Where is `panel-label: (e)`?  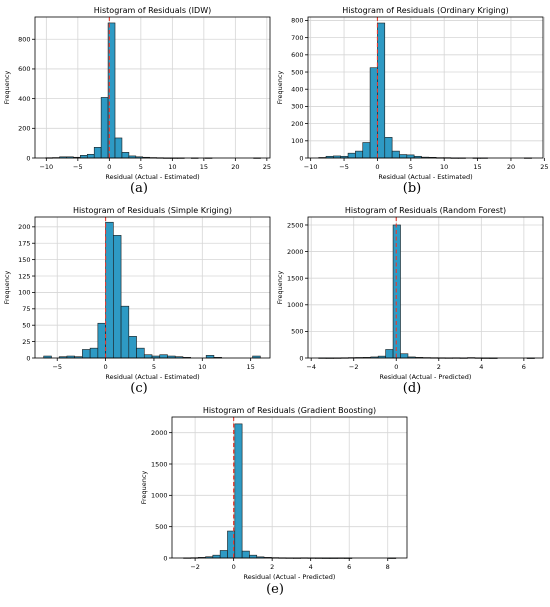
panel-label: (e) is located at coordinates (275, 589).